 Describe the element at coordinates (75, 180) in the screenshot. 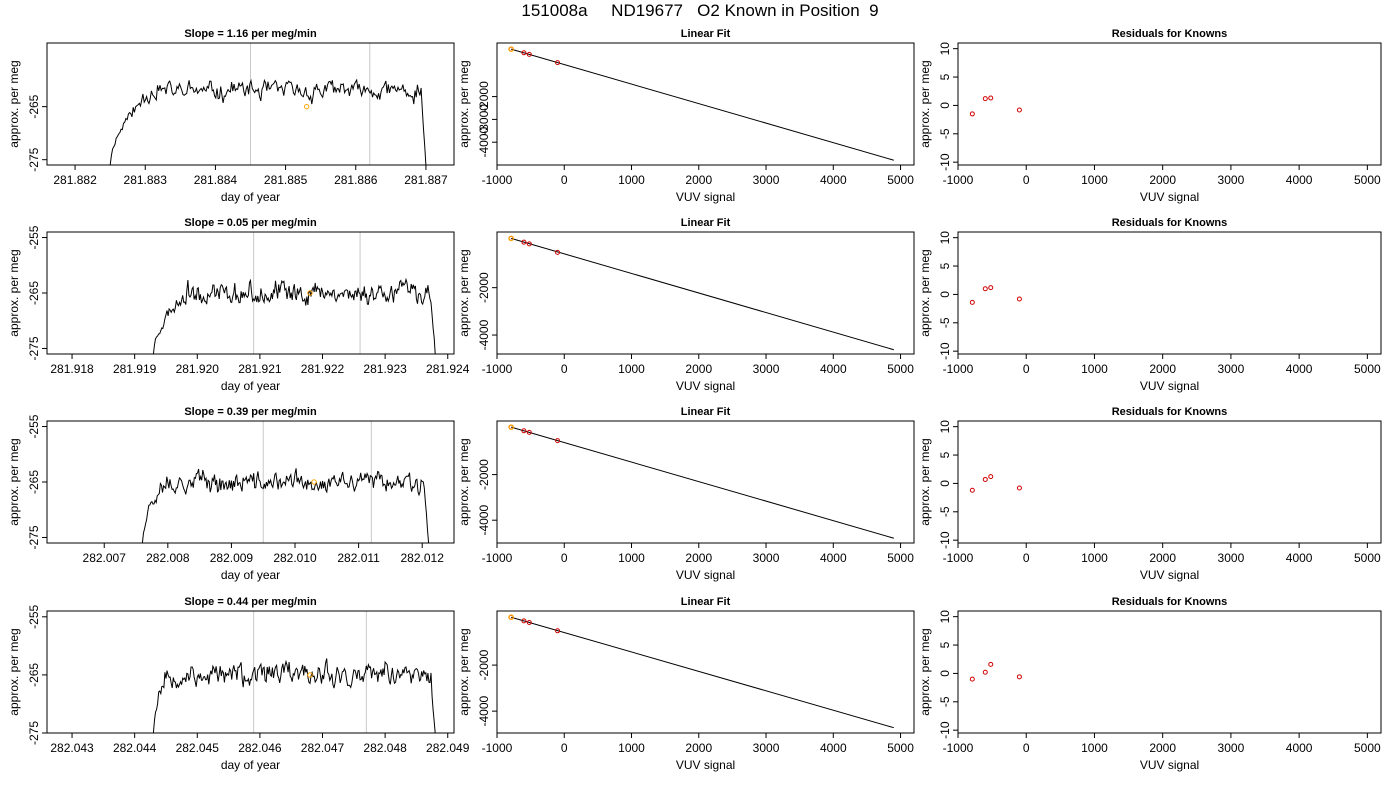

I see `x-tick-label: 281.882` at that location.